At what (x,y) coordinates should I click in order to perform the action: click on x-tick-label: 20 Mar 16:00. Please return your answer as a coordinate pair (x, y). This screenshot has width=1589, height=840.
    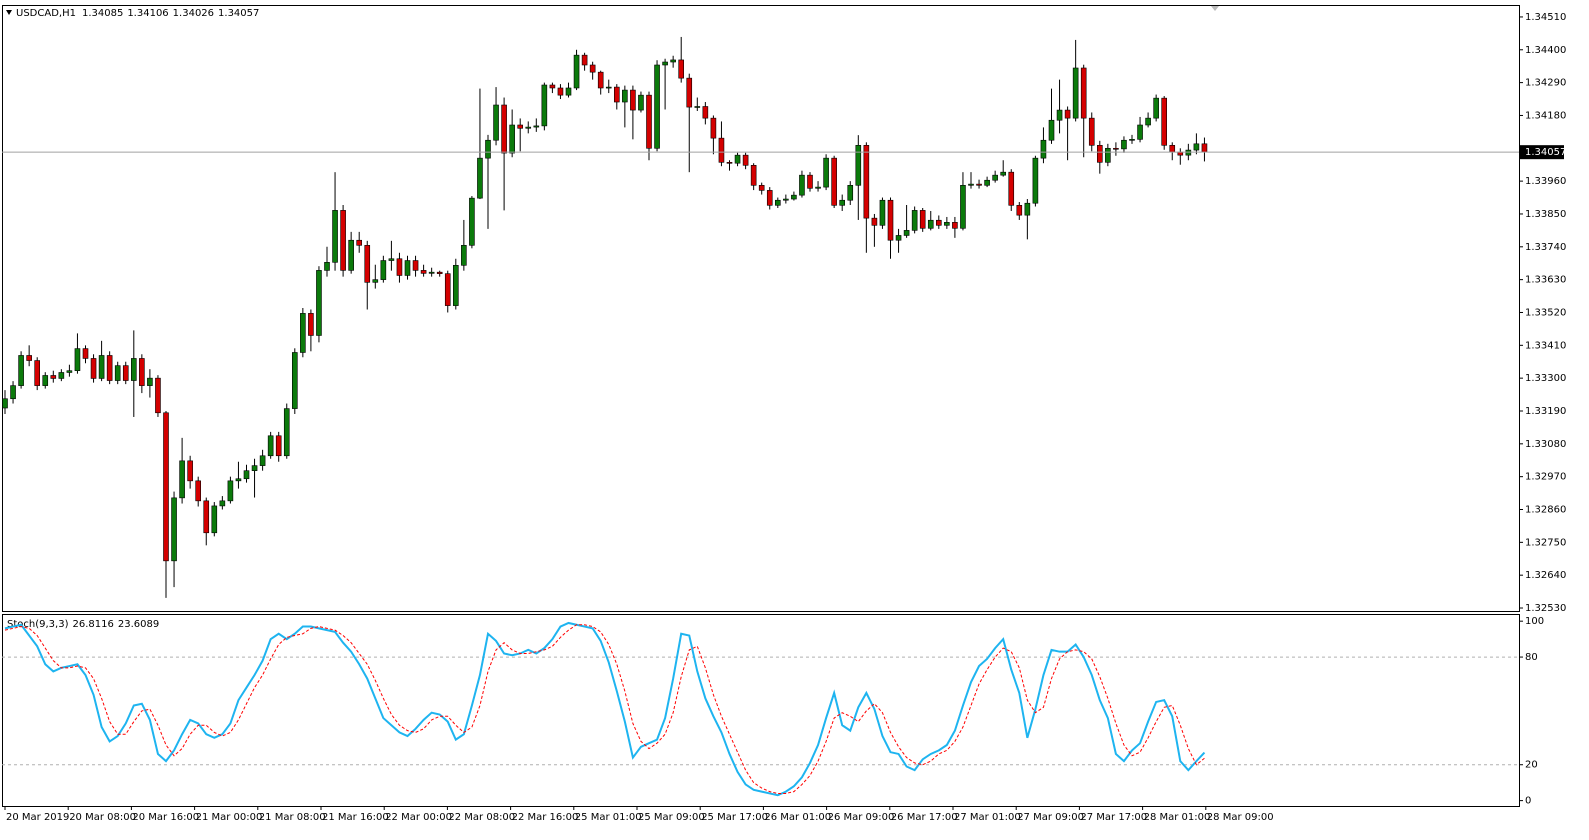
    Looking at the image, I should click on (165, 817).